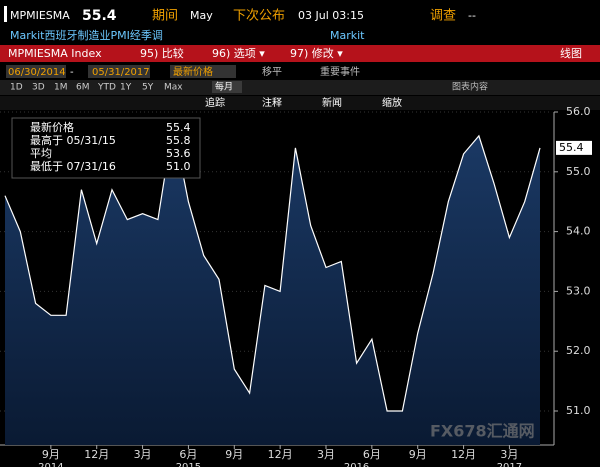  I want to click on legend-label: 最低于 07/31/16, so click(73, 166).